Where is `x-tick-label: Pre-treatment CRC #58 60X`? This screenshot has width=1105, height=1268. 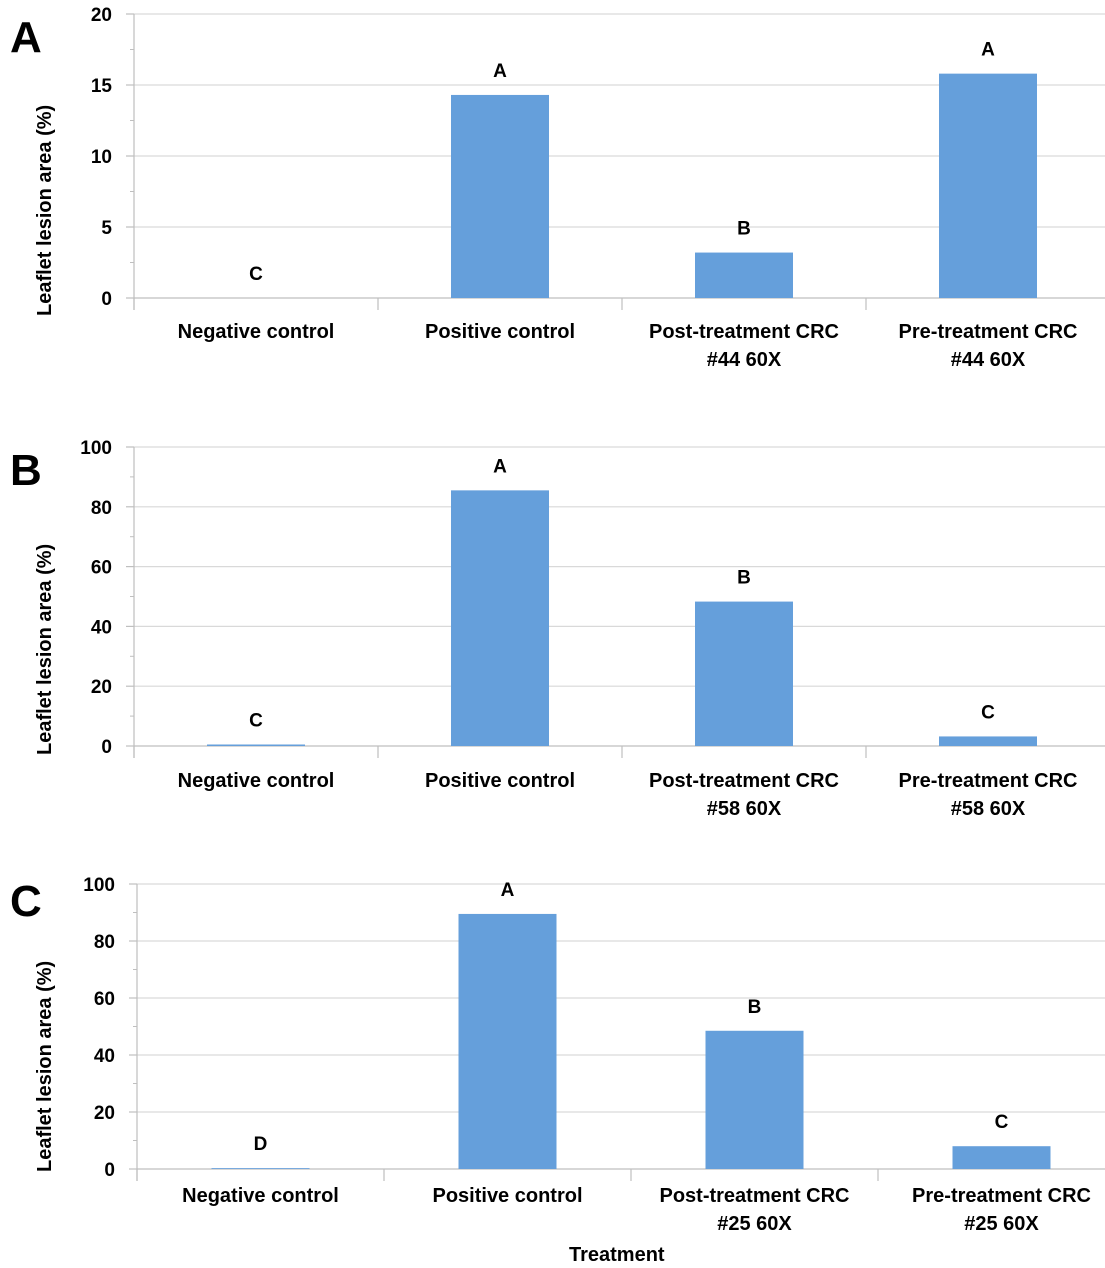
x-tick-label: Pre-treatment CRC #58 60X is located at coordinates (988, 795).